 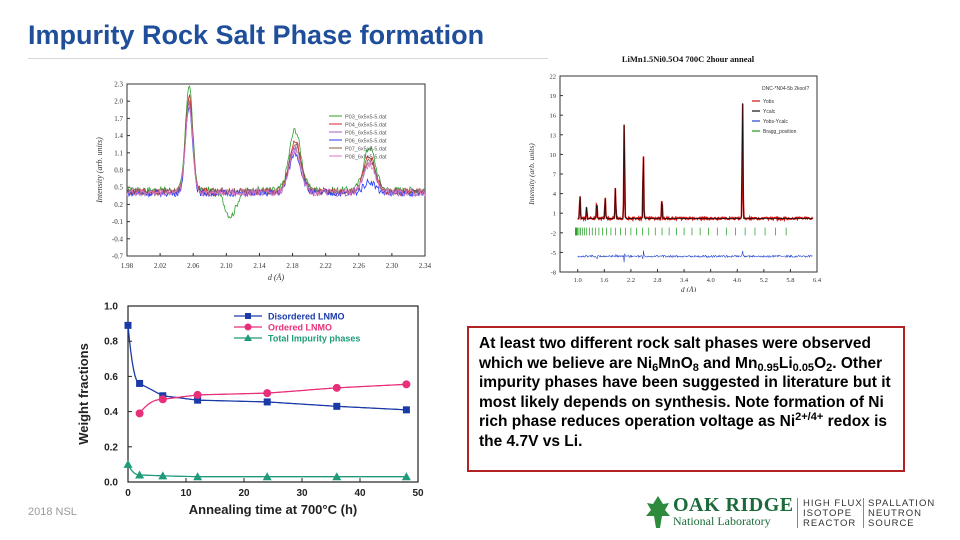 I want to click on legend-entry: Yobs, so click(x=768, y=102).